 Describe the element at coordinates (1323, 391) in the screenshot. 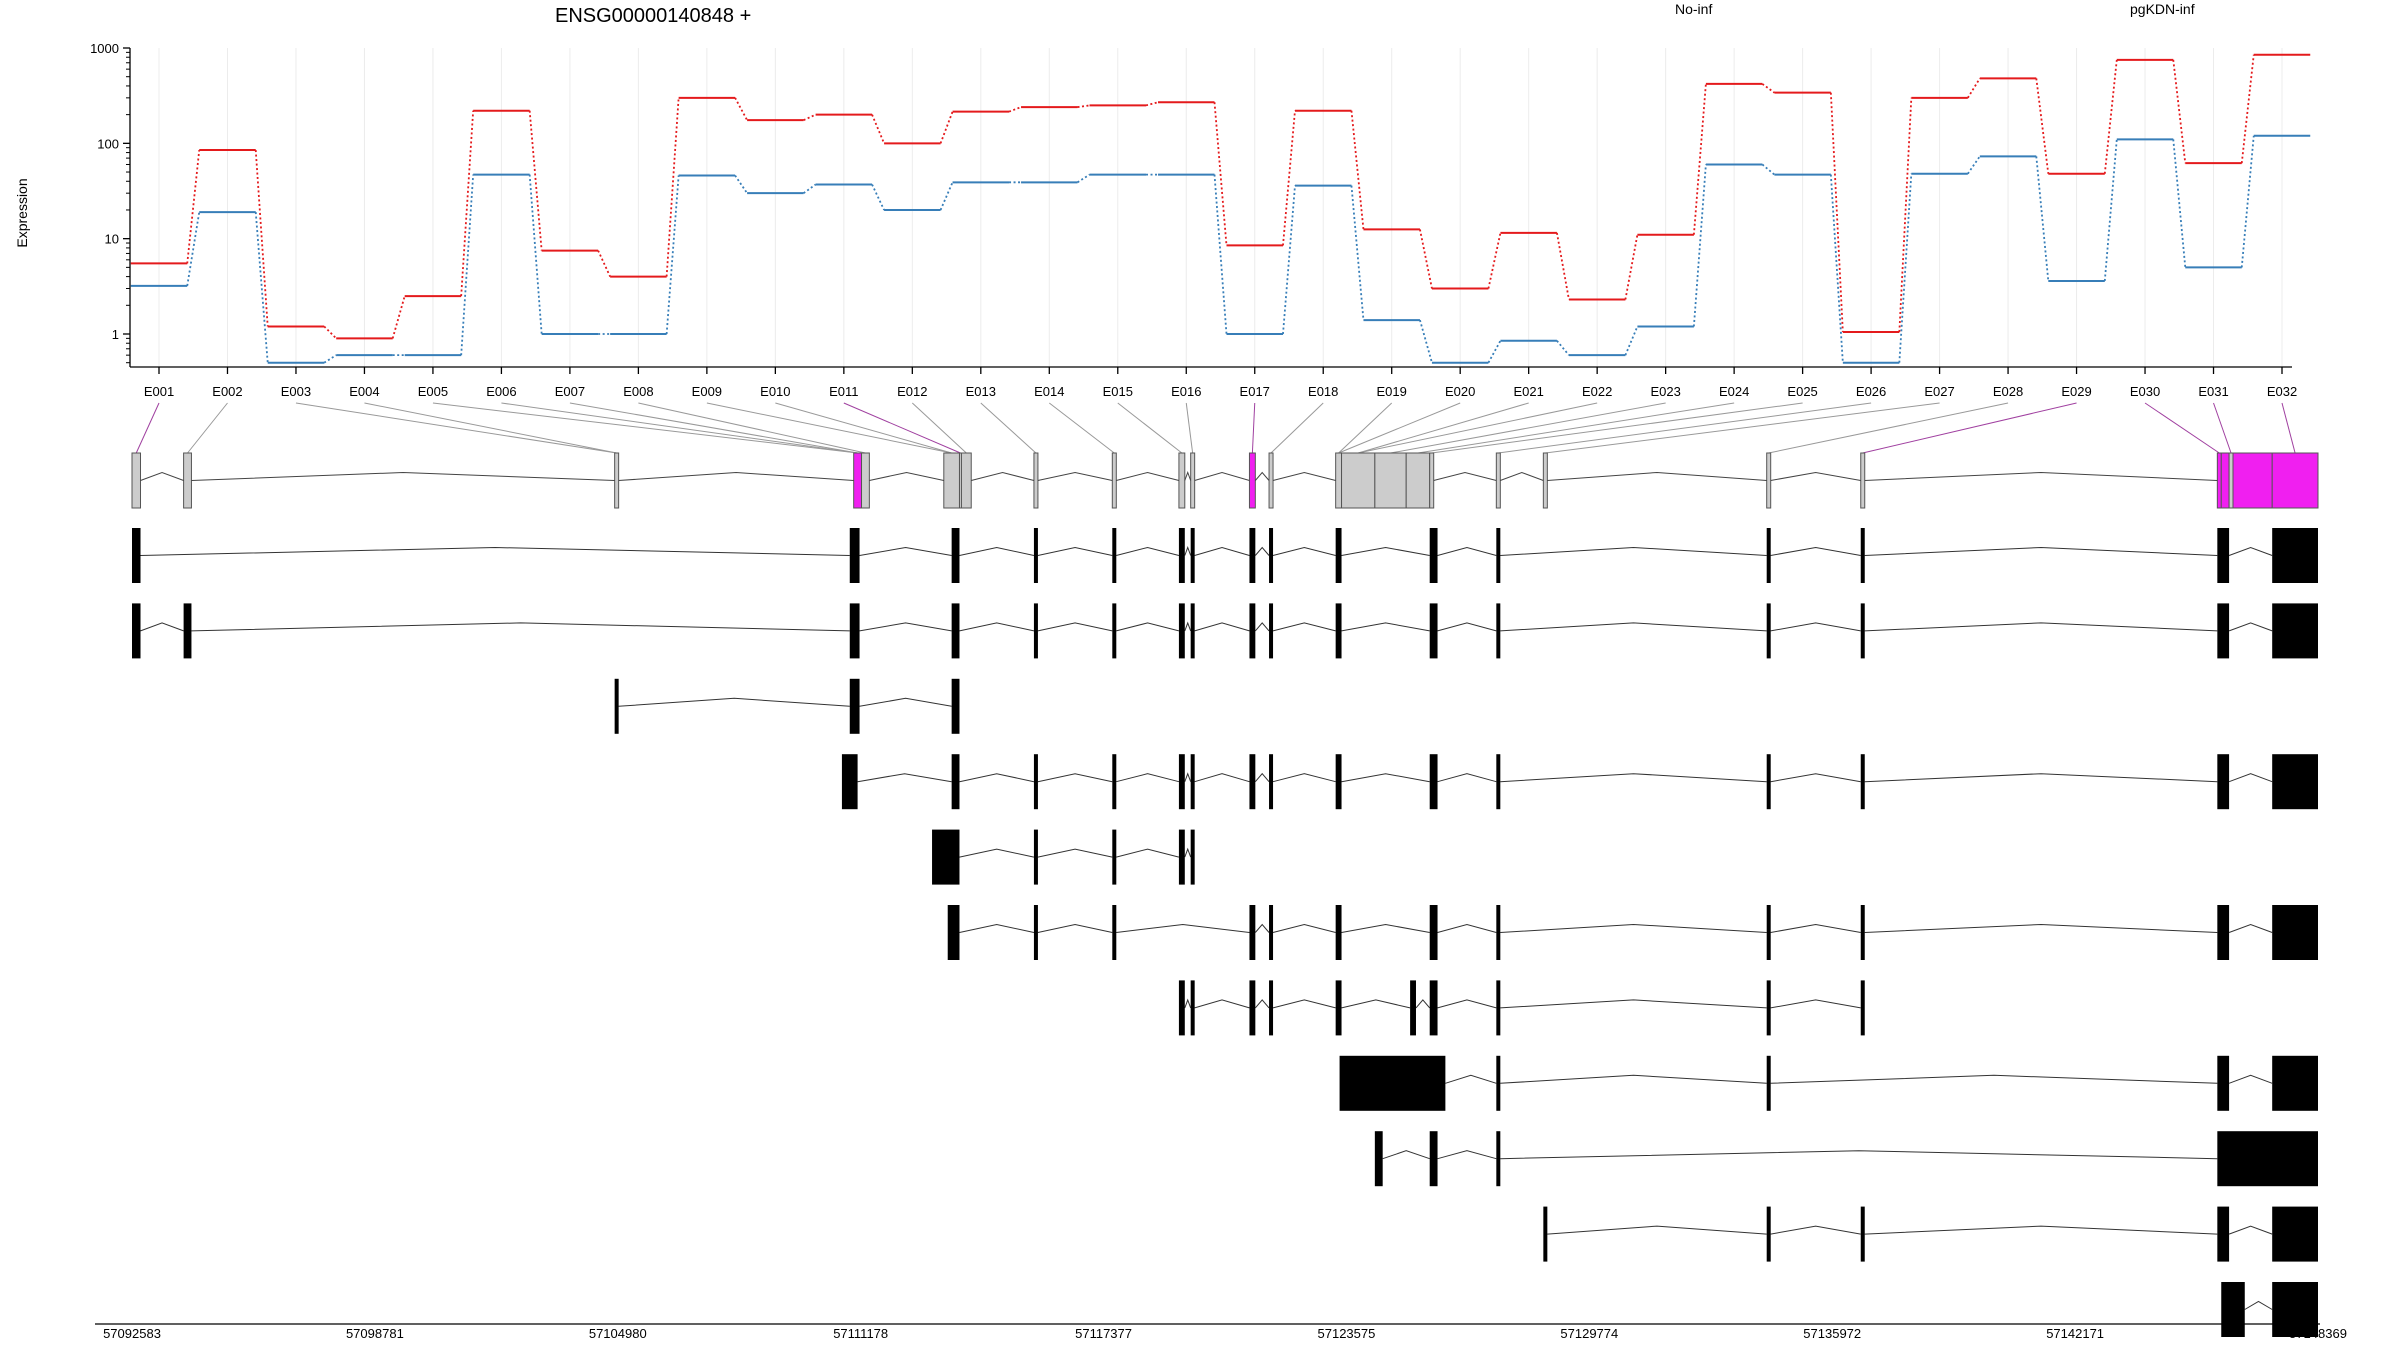

I see `x-tick-label: E018` at that location.